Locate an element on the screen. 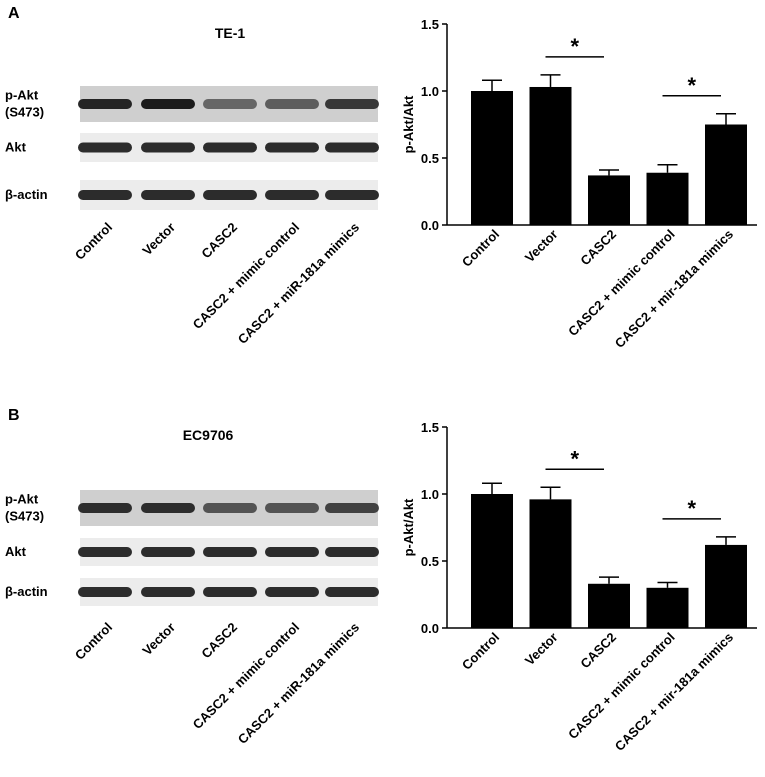 This screenshot has height=777, width=765. panel-label: B is located at coordinates (14, 415).